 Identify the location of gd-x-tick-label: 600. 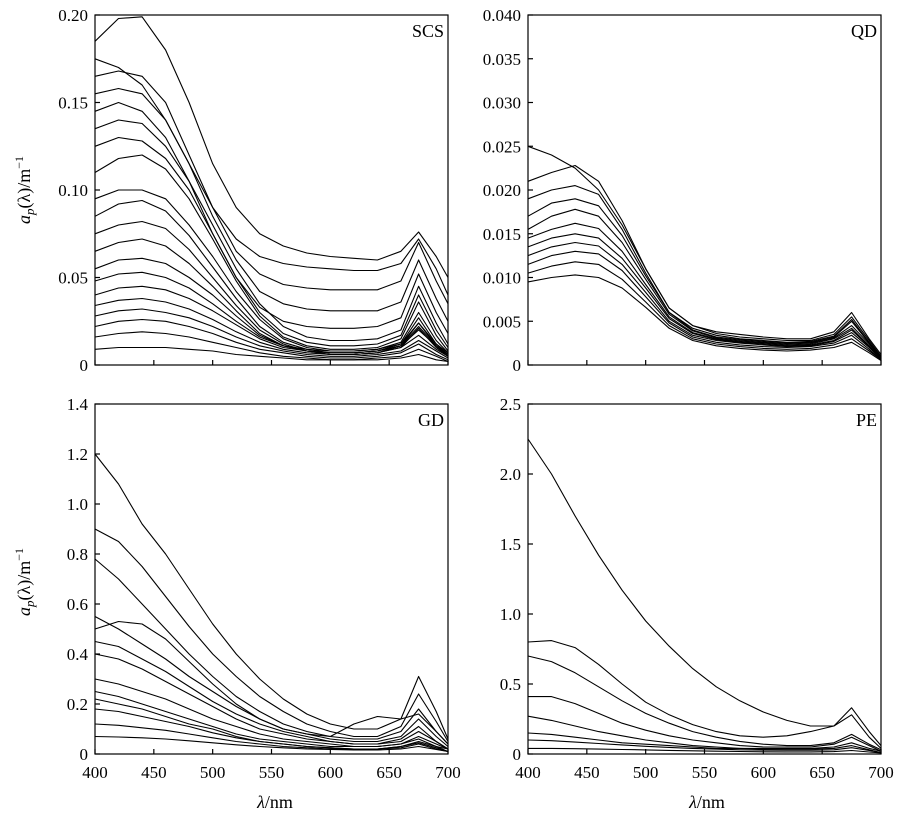
(331, 772).